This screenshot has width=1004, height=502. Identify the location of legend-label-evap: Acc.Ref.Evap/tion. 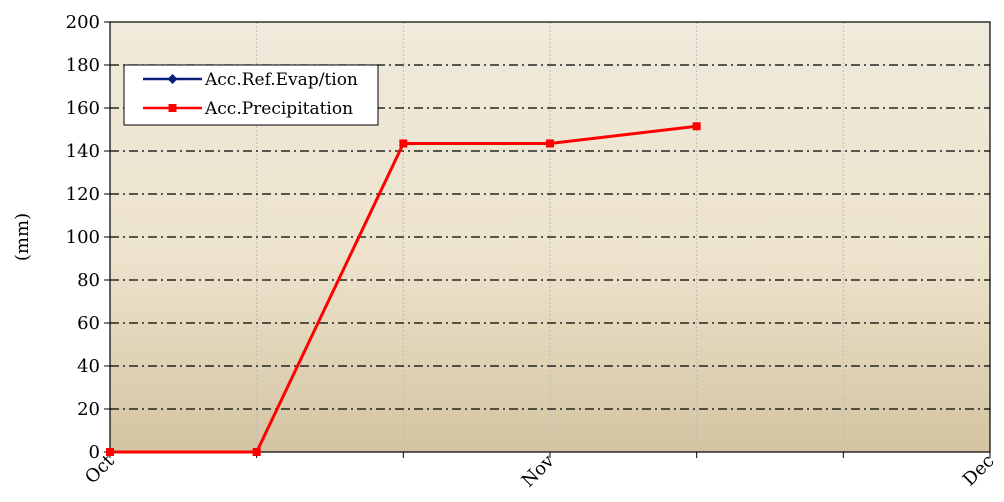
(281, 80).